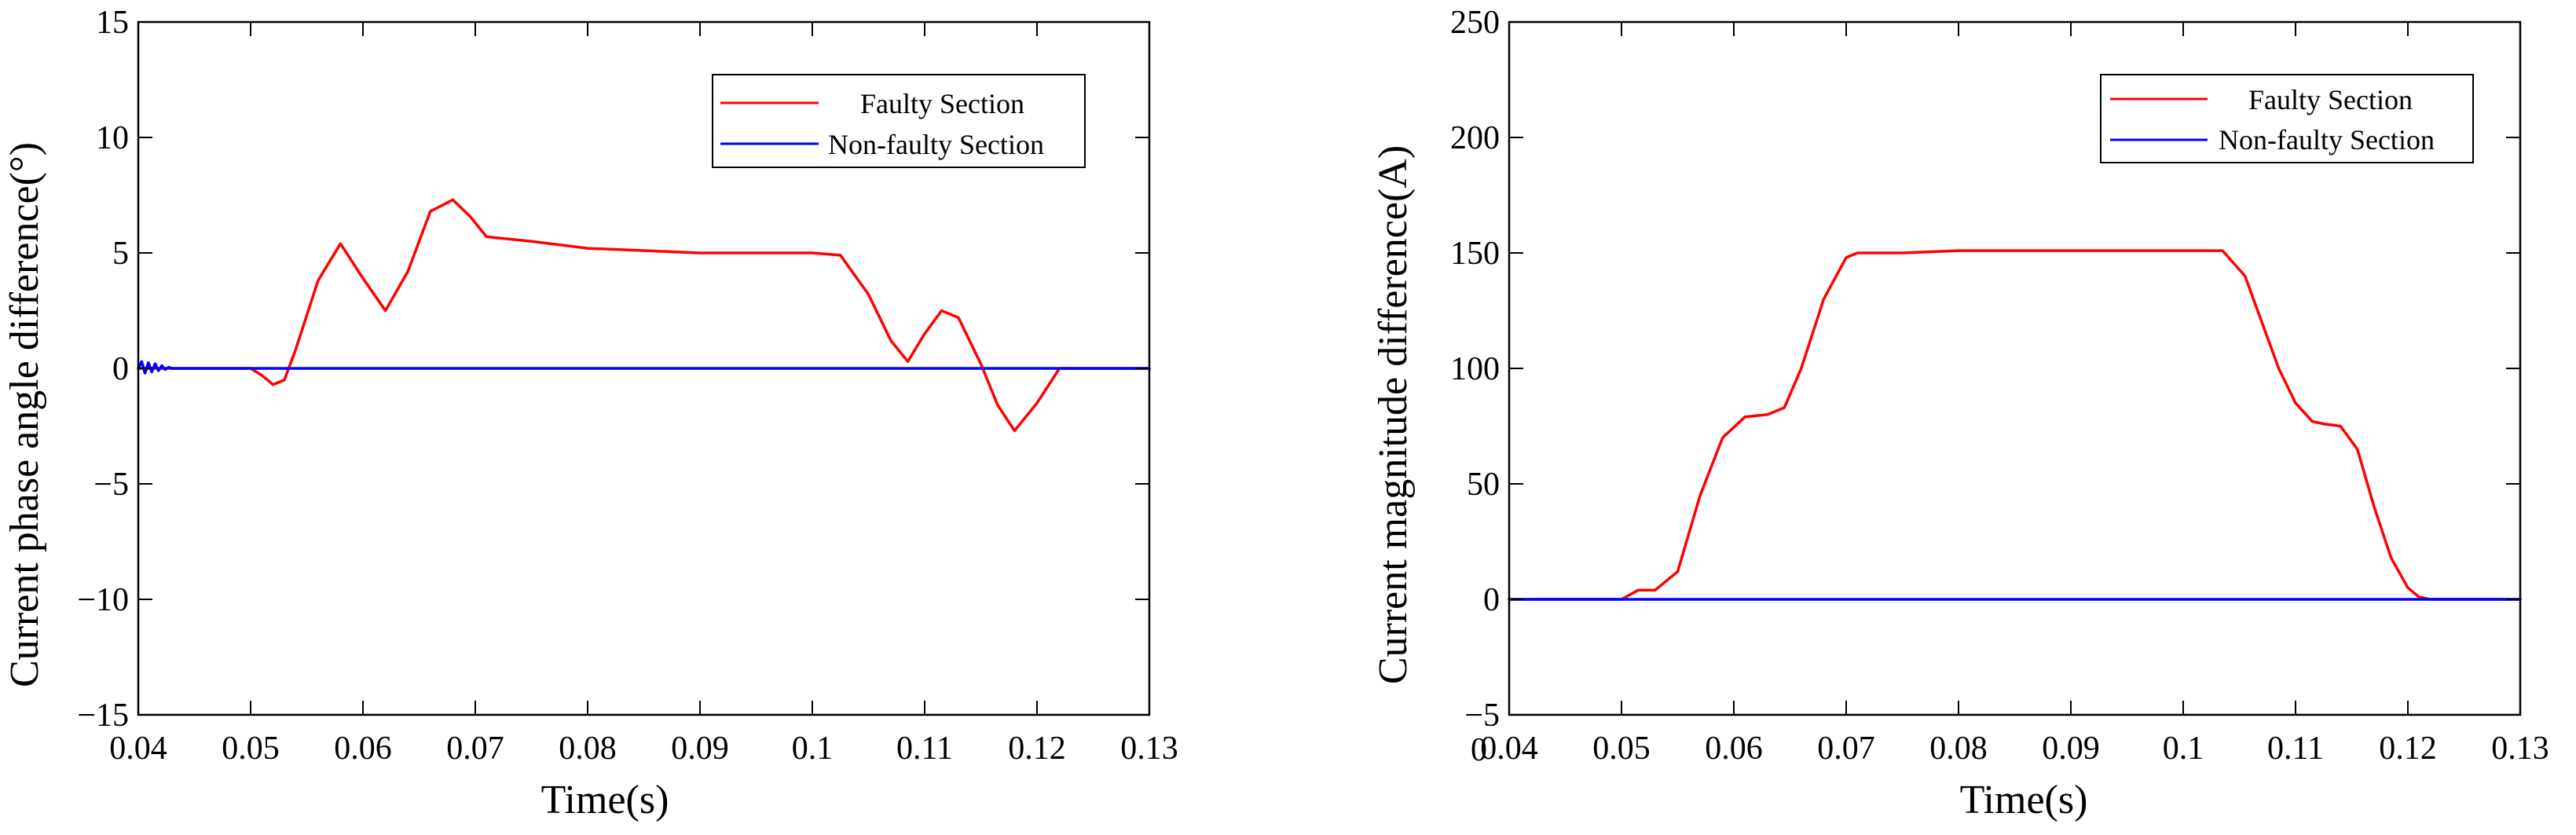 This screenshot has height=835, width=2576. Describe the element at coordinates (1491, 600) in the screenshot. I see `chart1-ytick-label: 0` at that location.